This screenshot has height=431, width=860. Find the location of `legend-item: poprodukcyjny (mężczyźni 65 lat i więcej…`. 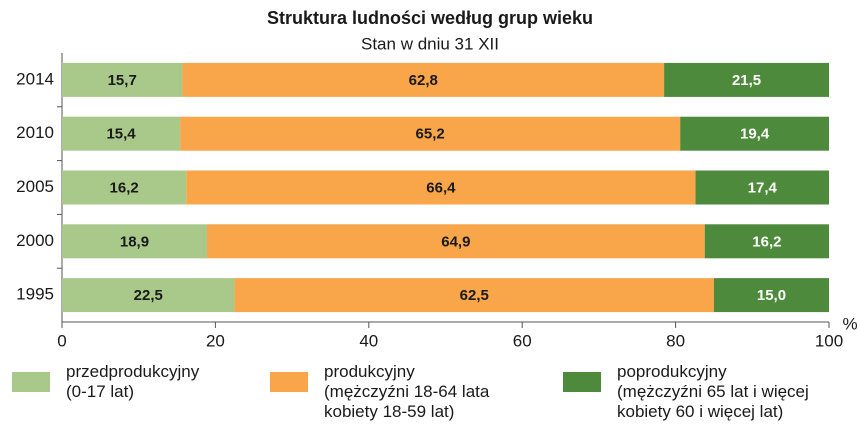

legend-item: poprodukcyjny (mężczyźni 65 lat i więcej… is located at coordinates (686, 392).